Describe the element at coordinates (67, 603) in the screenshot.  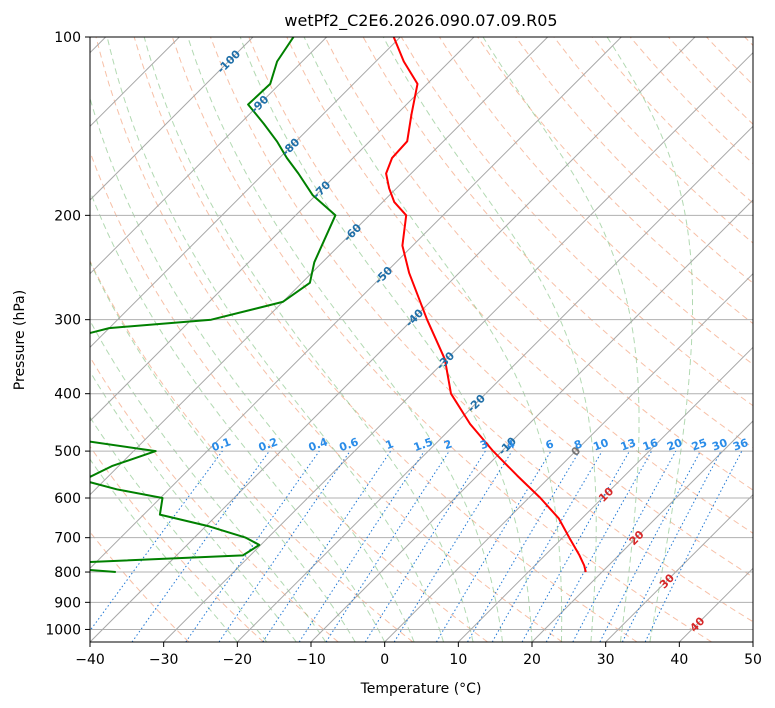
I see `y-tick-label: 900` at that location.